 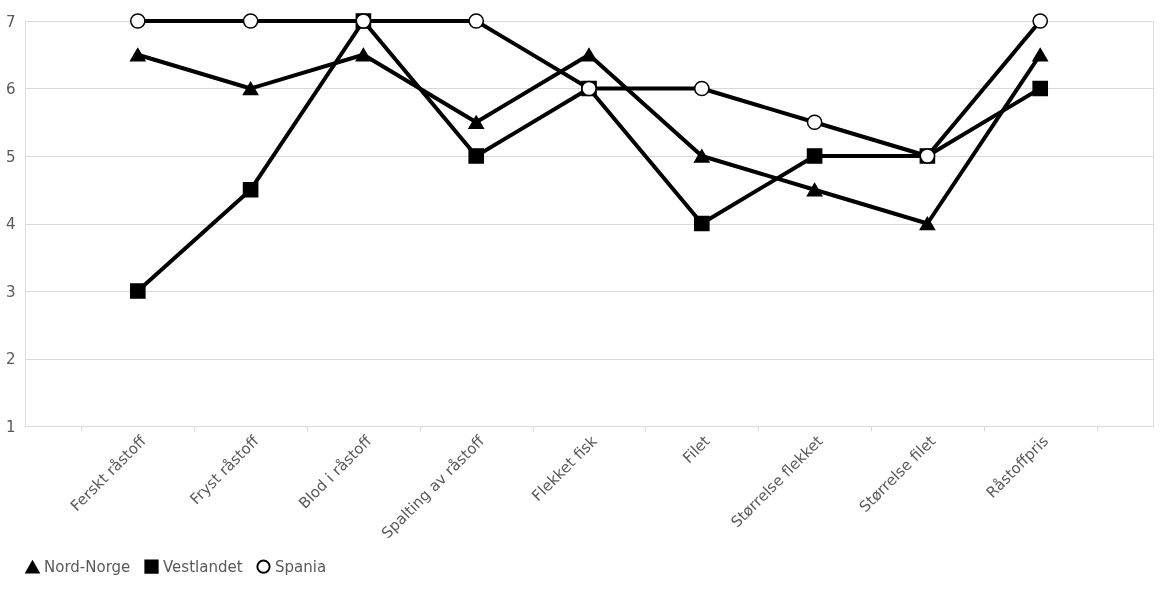 I want to click on y-tick-label: 4, so click(x=10, y=224).